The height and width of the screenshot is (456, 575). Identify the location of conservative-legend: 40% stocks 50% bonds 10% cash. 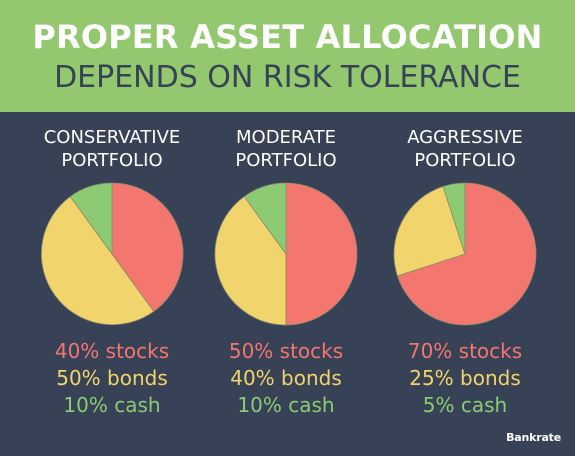
(112, 378).